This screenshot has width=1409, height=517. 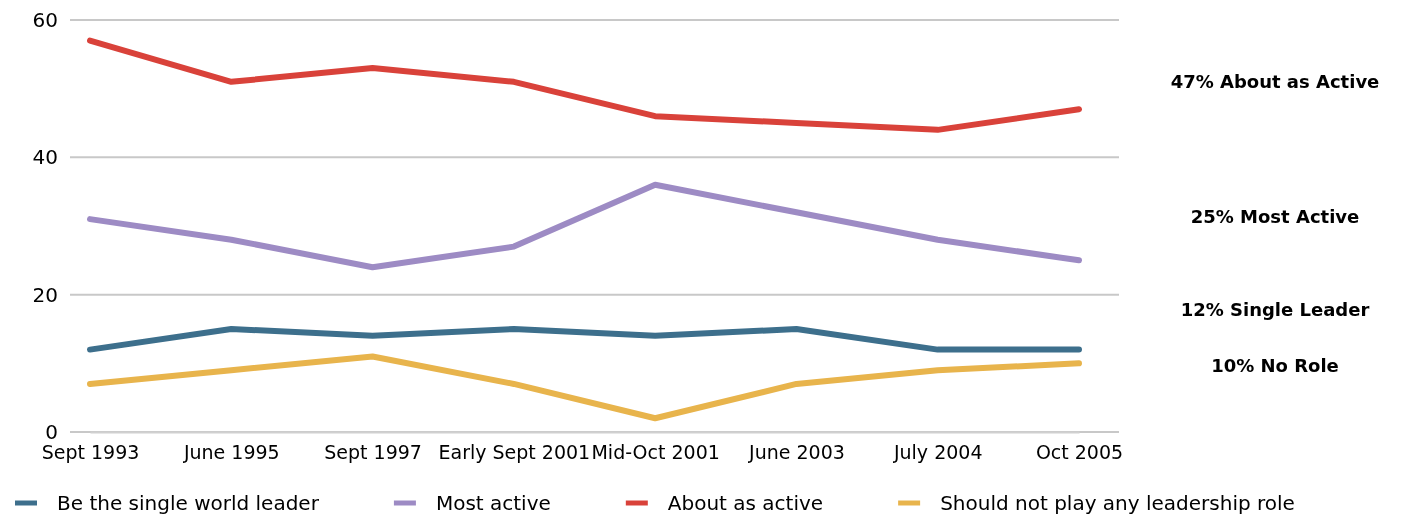 What do you see at coordinates (45, 157) in the screenshot?
I see `y-tick-label: 40` at bounding box center [45, 157].